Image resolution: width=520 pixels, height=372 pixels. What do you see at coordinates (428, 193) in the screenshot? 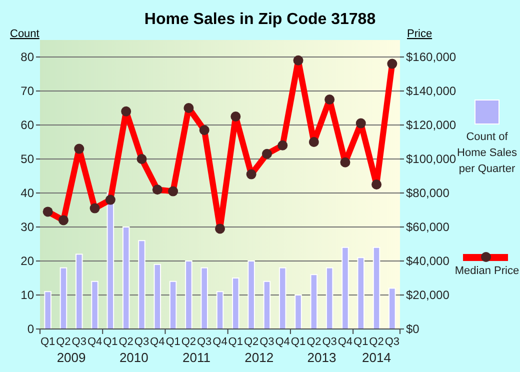
I see `y2-tick-label: $80,000` at bounding box center [428, 193].